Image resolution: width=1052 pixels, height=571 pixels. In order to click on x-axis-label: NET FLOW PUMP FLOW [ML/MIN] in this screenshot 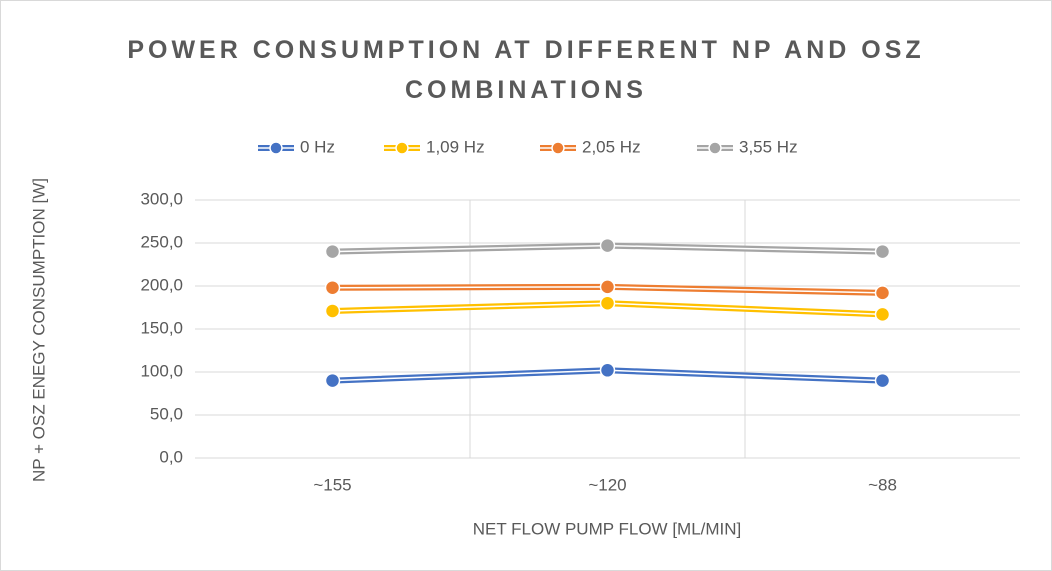, I will do `click(607, 528)`.